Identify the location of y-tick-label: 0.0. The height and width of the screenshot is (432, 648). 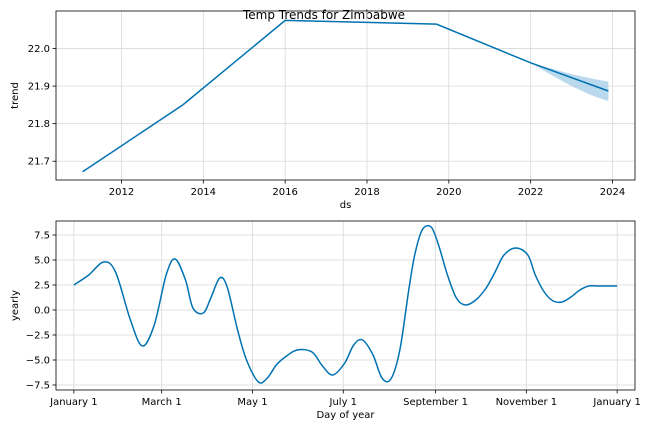
(42, 311).